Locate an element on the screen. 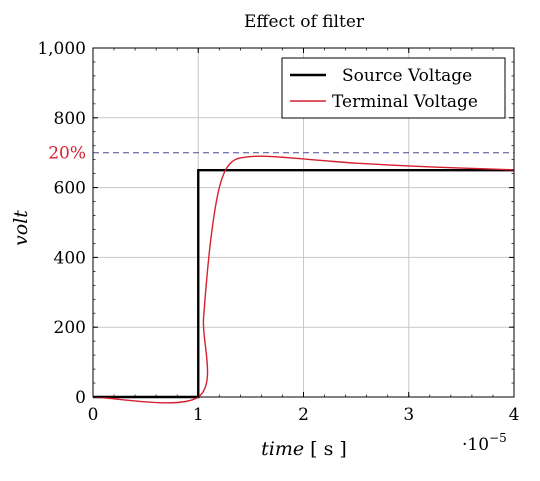 The width and height of the screenshot is (540, 481). legend: Source Voltage Terminal Voltage is located at coordinates (393, 88).